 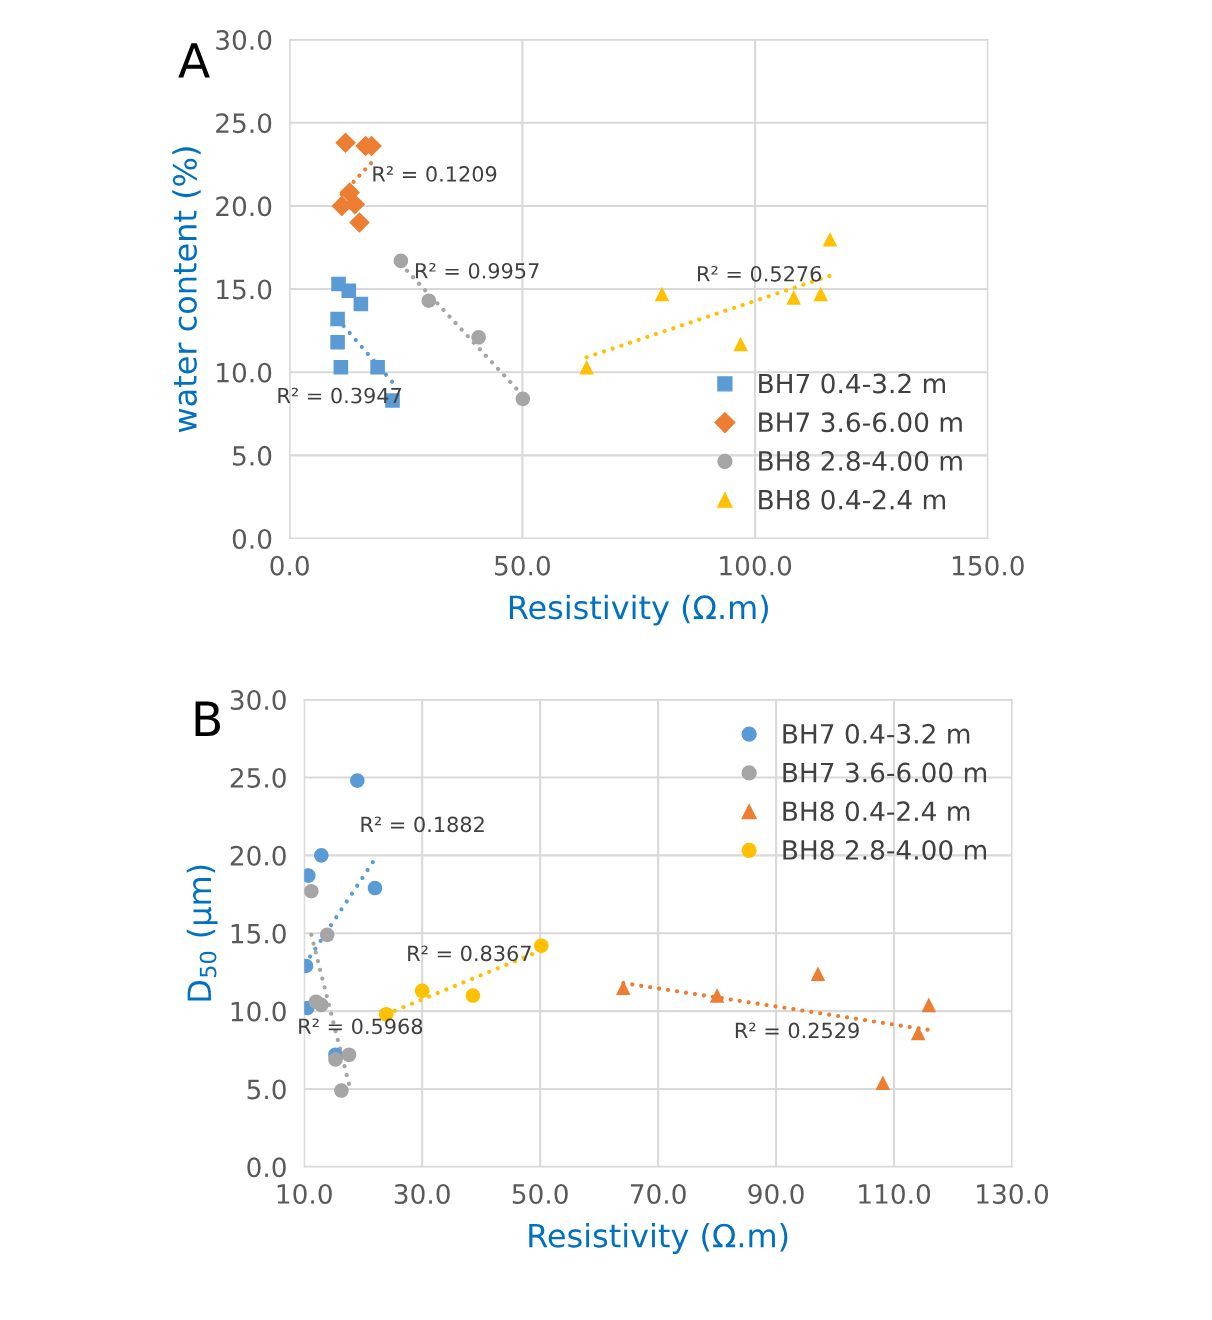 I want to click on x-tick-label: 130.0, so click(x=1013, y=1194).